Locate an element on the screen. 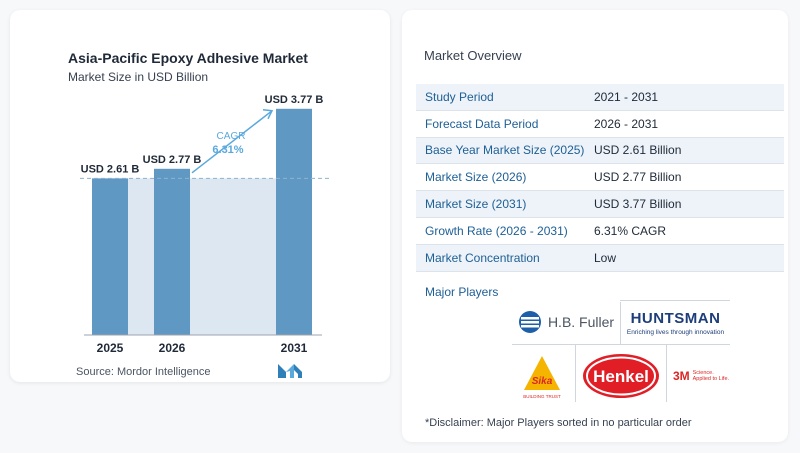 This screenshot has width=800, height=453. 3m-tagline-line-1: Science. is located at coordinates (703, 372).